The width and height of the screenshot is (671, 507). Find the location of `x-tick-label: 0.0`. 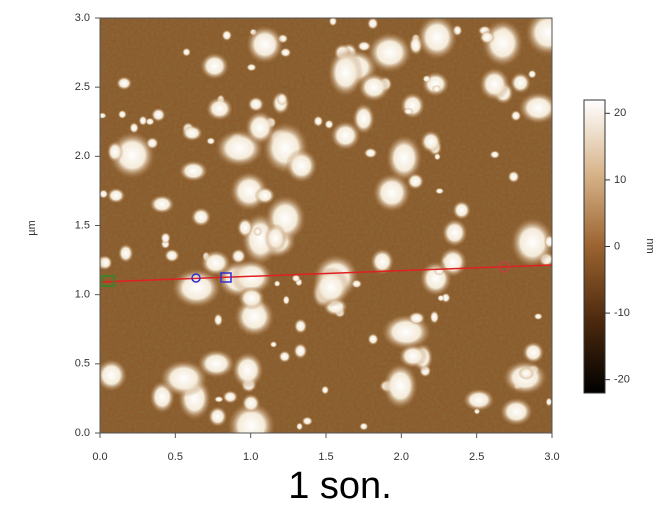

x-tick-label: 0.0 is located at coordinates (99, 457).